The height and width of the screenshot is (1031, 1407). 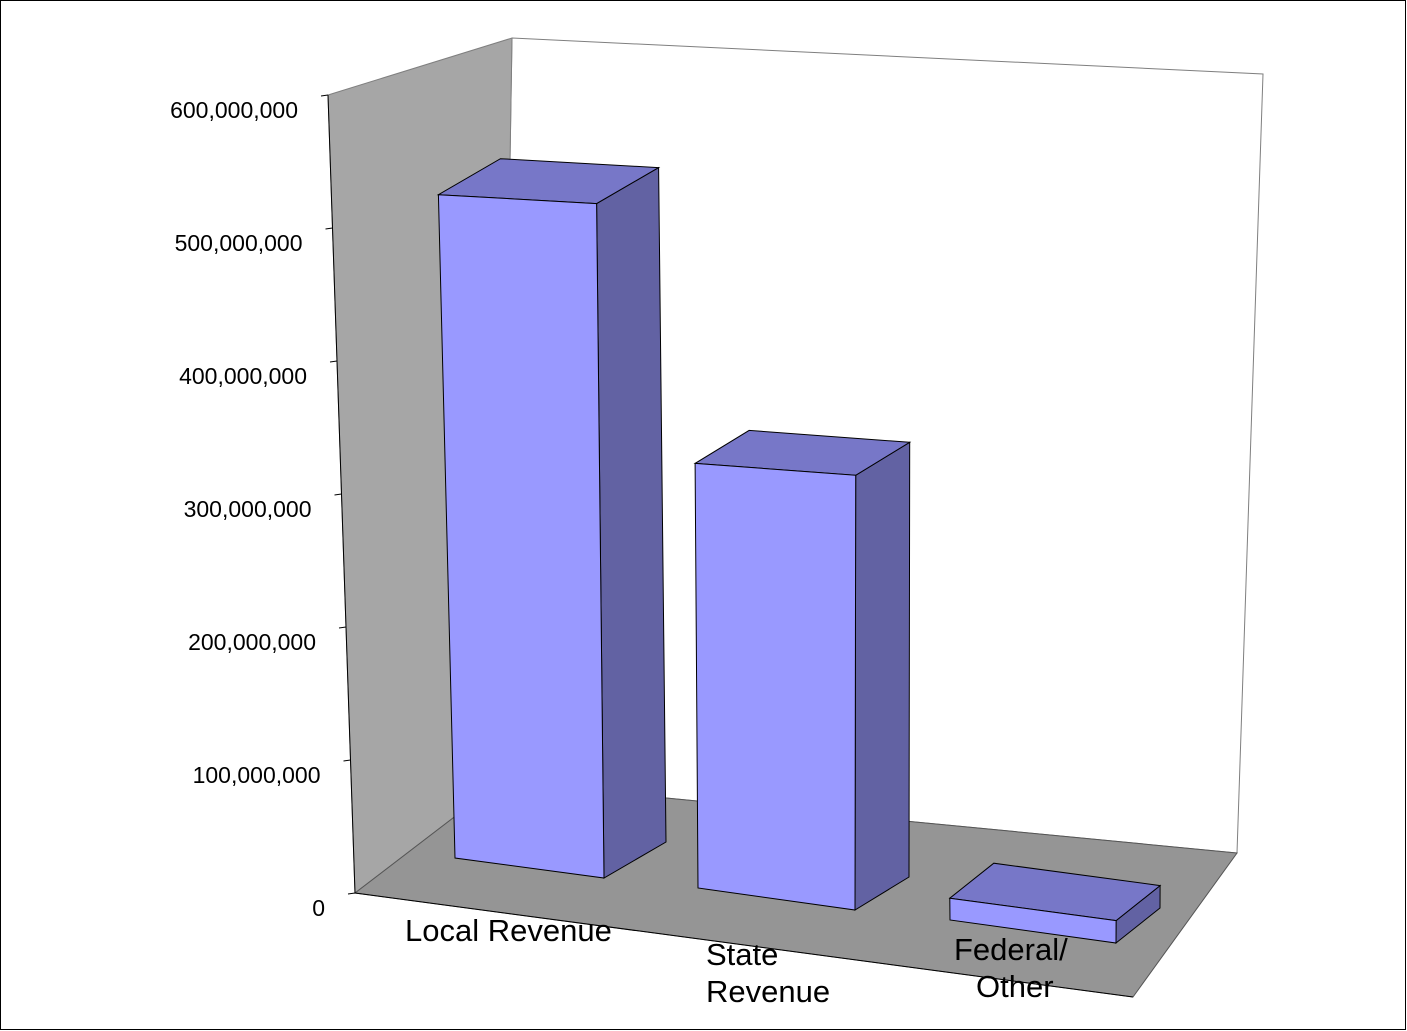 I want to click on y-tick-label: 400,000,000, so click(x=243, y=376).